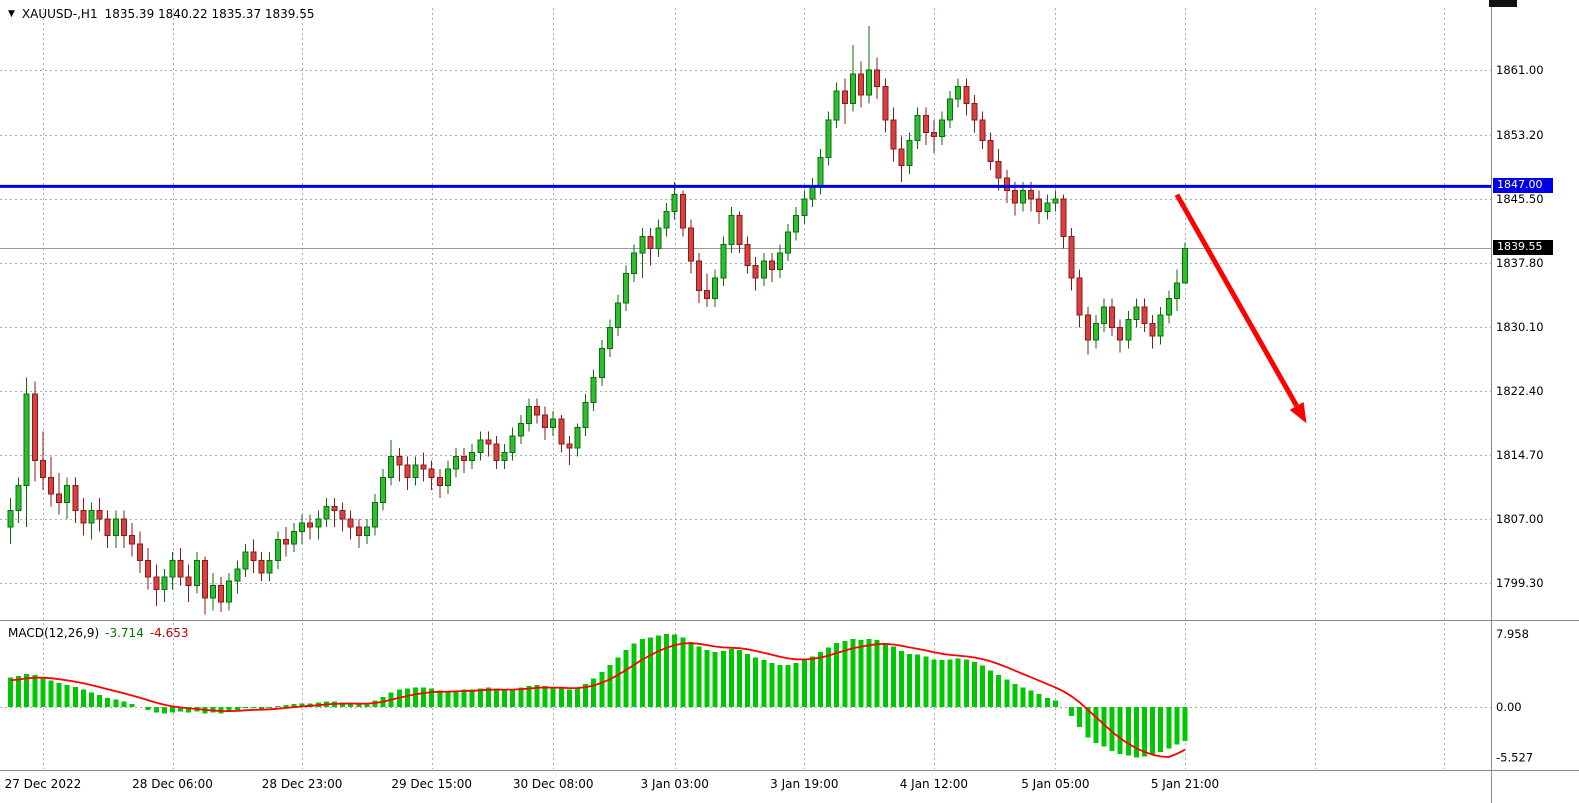 This screenshot has width=1579, height=803. What do you see at coordinates (1055, 784) in the screenshot?
I see `time-axis-label: 5 Jan 05:00` at bounding box center [1055, 784].